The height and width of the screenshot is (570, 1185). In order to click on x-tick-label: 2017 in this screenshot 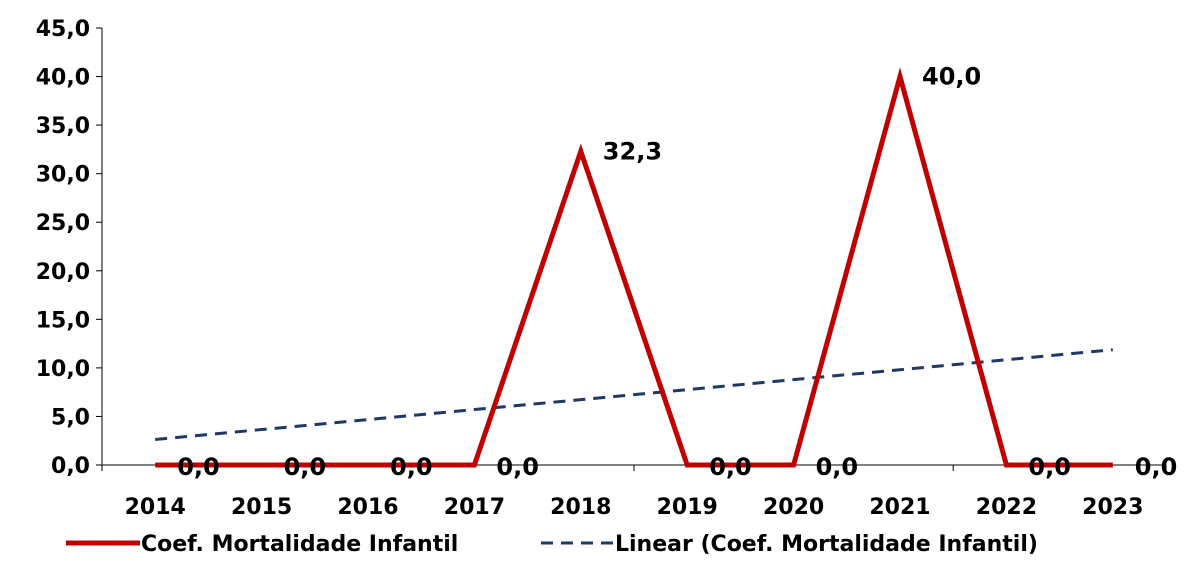, I will do `click(474, 507)`.